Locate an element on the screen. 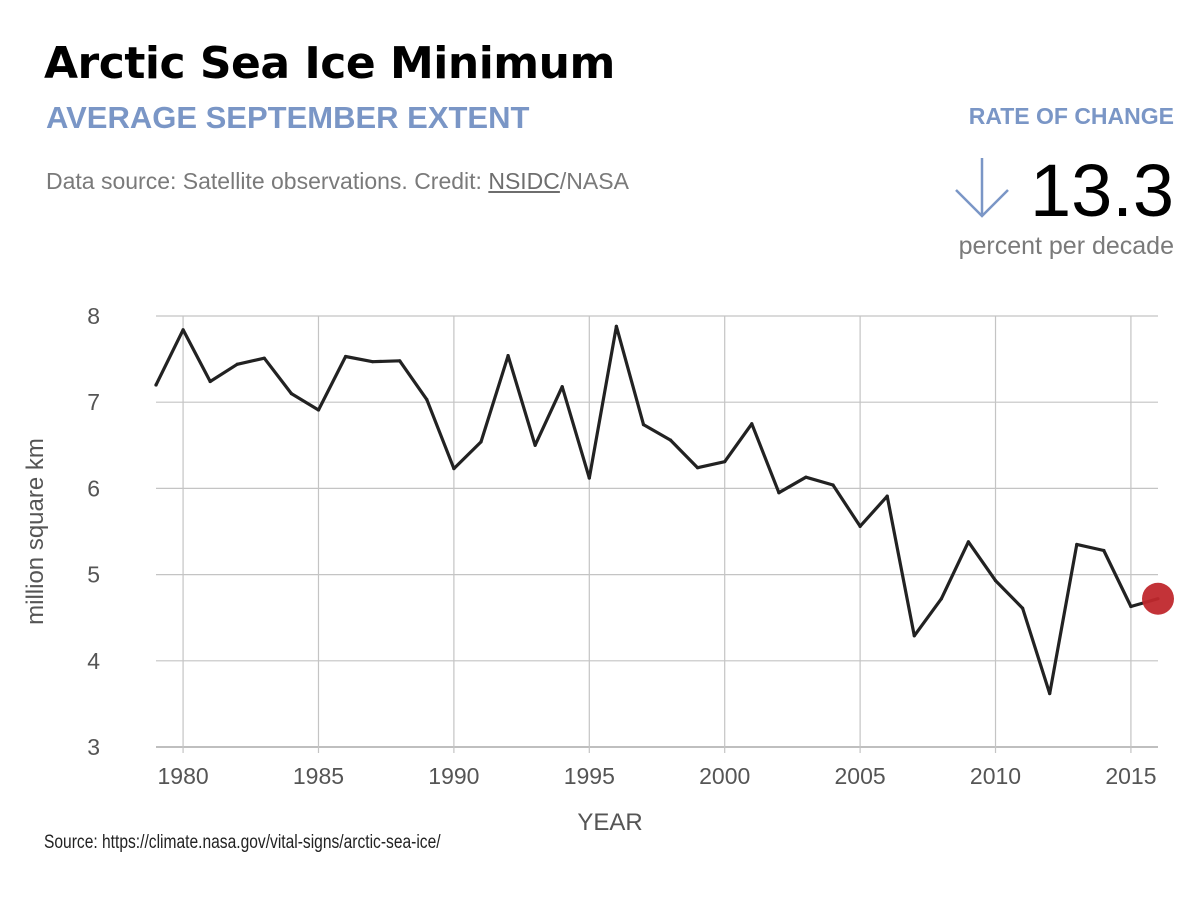 Image resolution: width=1200 pixels, height=900 pixels. x-tick-label: 1995 is located at coordinates (589, 776).